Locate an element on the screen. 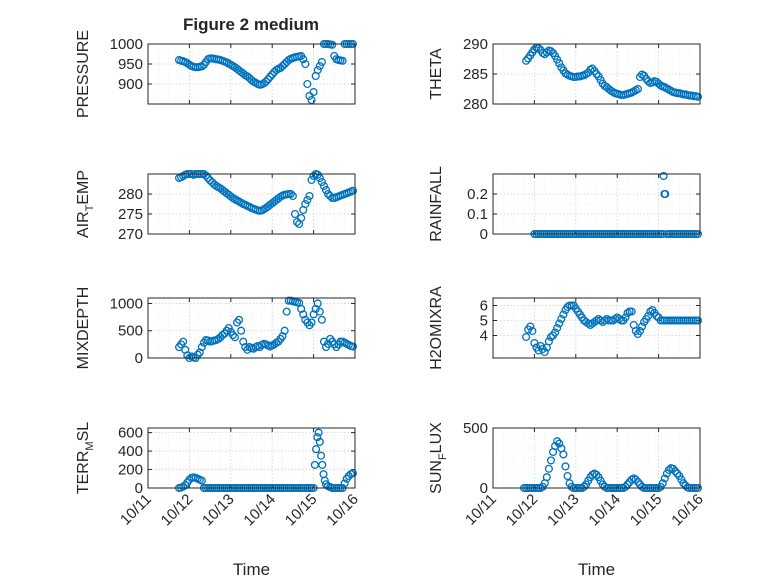 The height and width of the screenshot is (583, 778). y-tick-label: 275 is located at coordinates (130, 214).